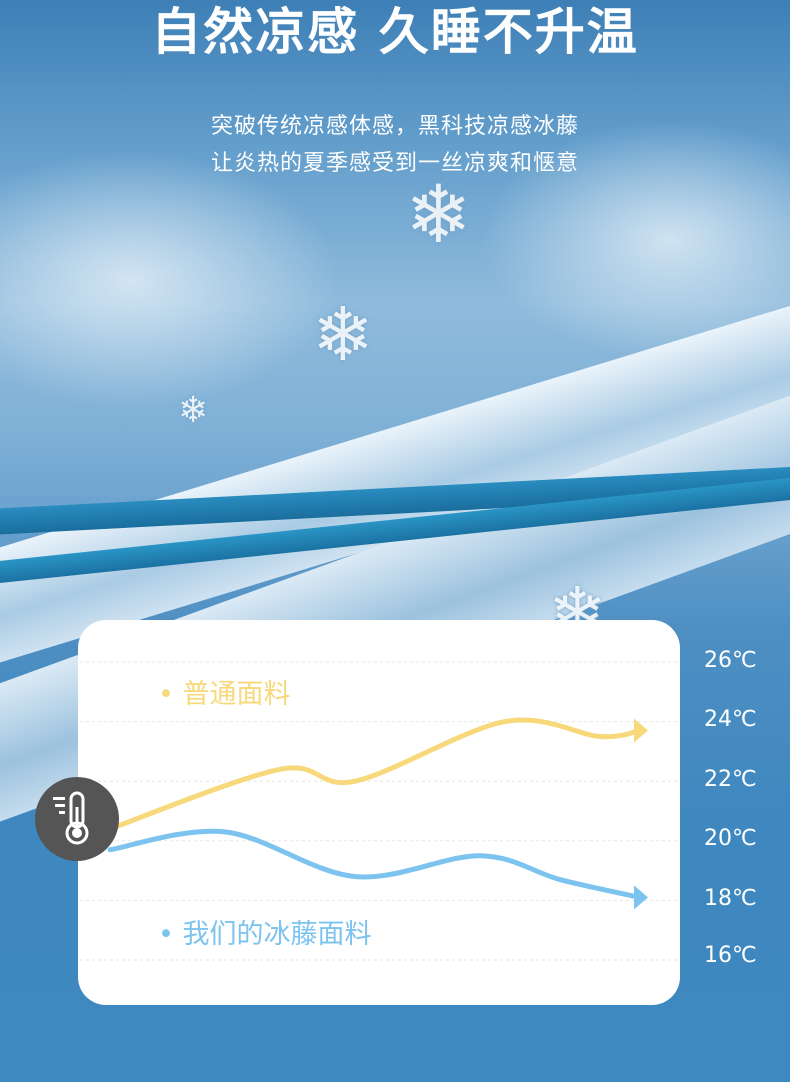  I want to click on y-tick: 22℃, so click(730, 779).